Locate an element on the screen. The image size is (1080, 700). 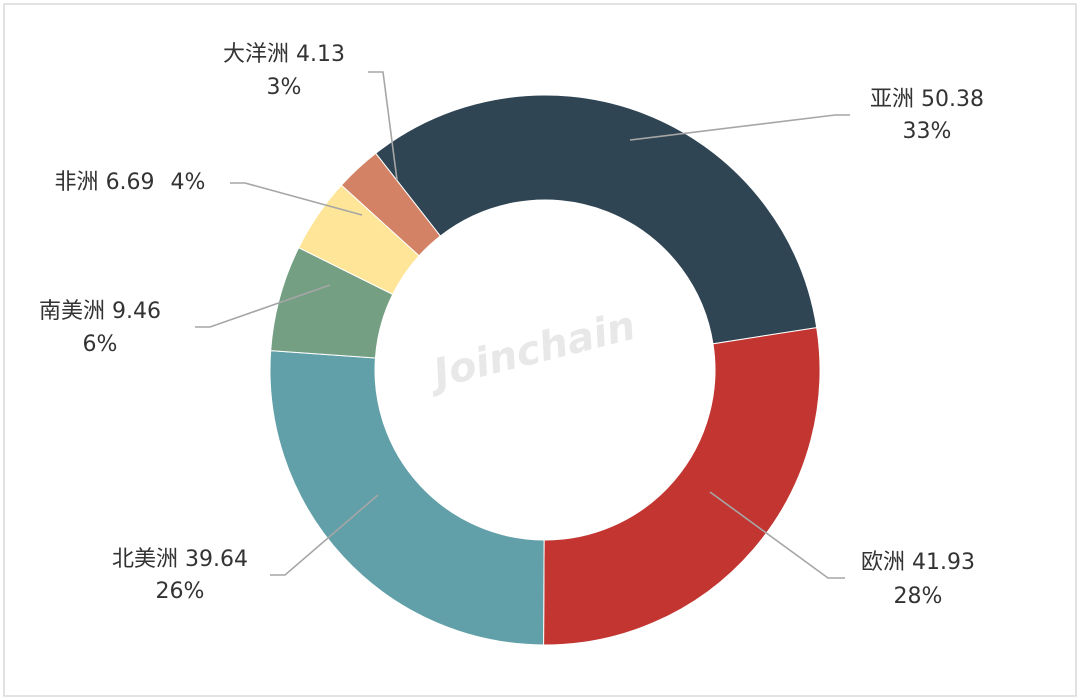
data-label: 非洲 6.69 4% is located at coordinates (130, 182).